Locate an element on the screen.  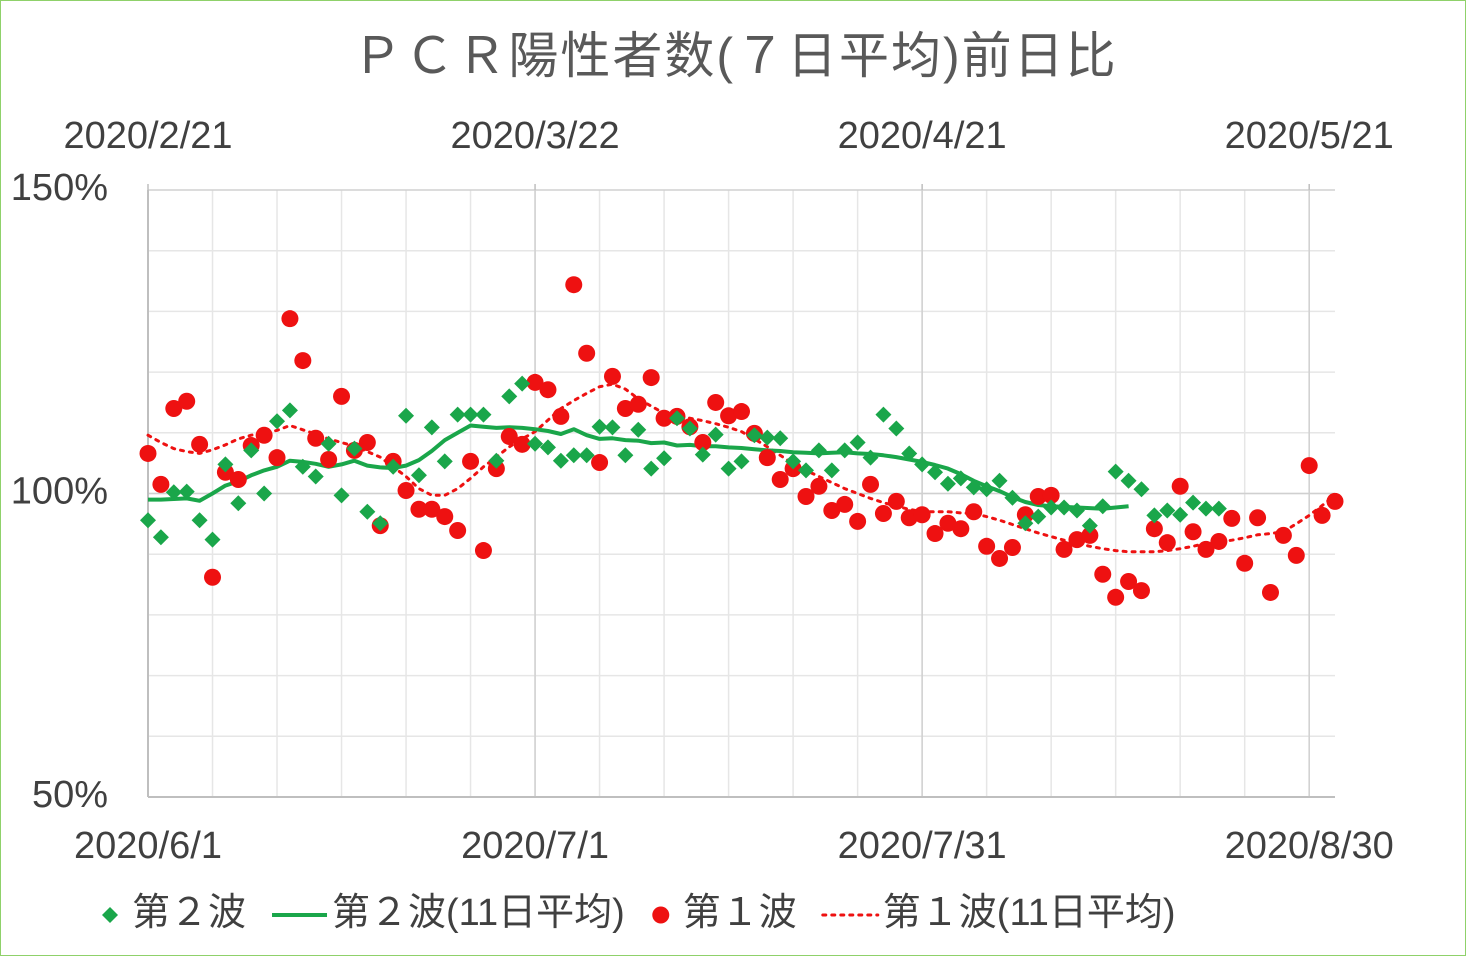
y-tick-label: 50% is located at coordinates (70, 795).